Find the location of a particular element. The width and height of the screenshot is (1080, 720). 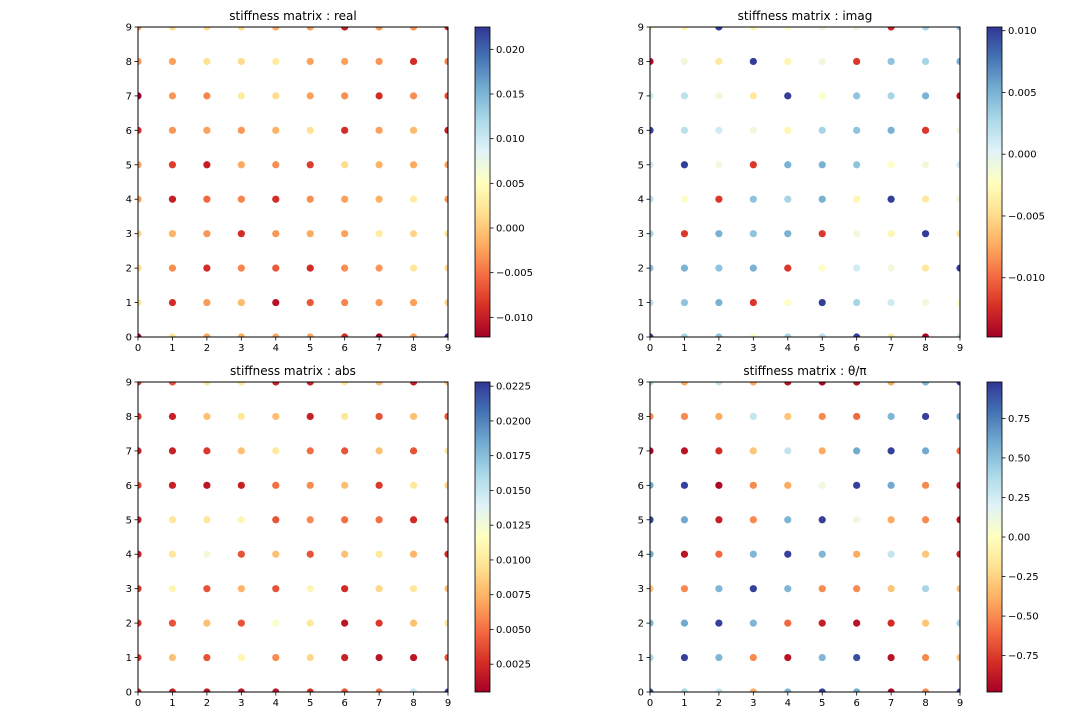

x-tick-label: 1 is located at coordinates (684, 703).